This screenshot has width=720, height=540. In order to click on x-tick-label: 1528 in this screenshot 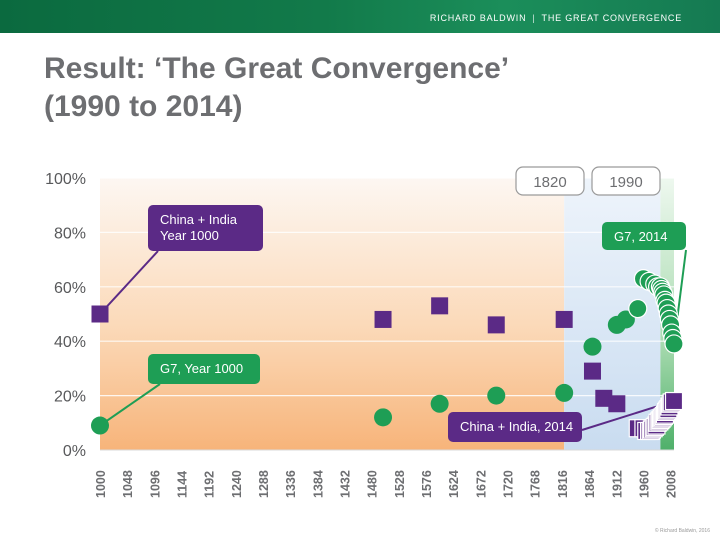, I will do `click(400, 484)`.